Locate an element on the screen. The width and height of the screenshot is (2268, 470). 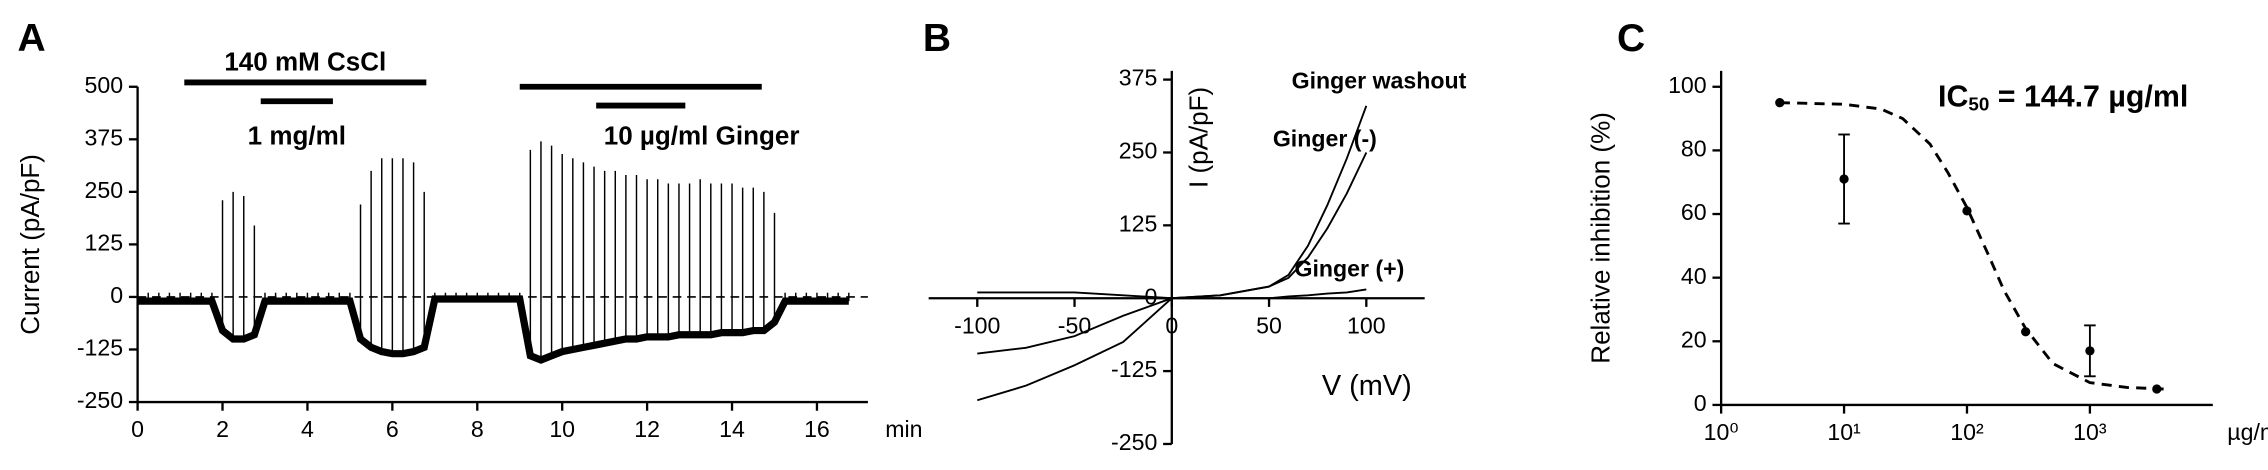
x-axis-label: V (mV) is located at coordinates (1367, 386).